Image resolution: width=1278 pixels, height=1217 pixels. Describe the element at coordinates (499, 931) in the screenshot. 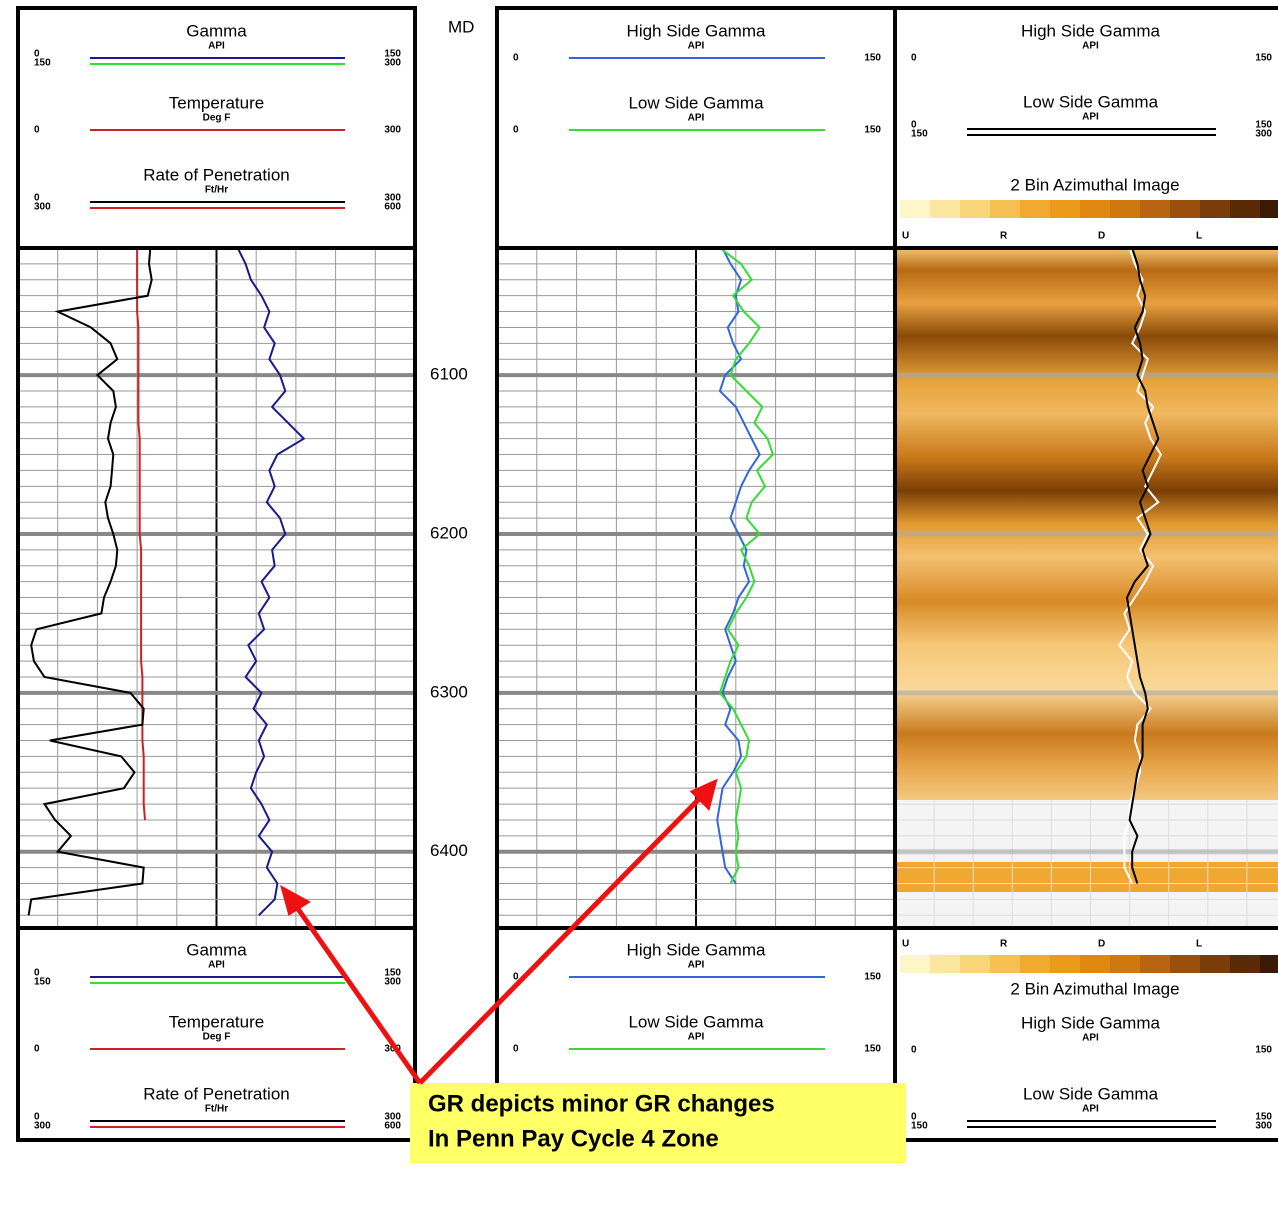

I see `arrows` at that location.